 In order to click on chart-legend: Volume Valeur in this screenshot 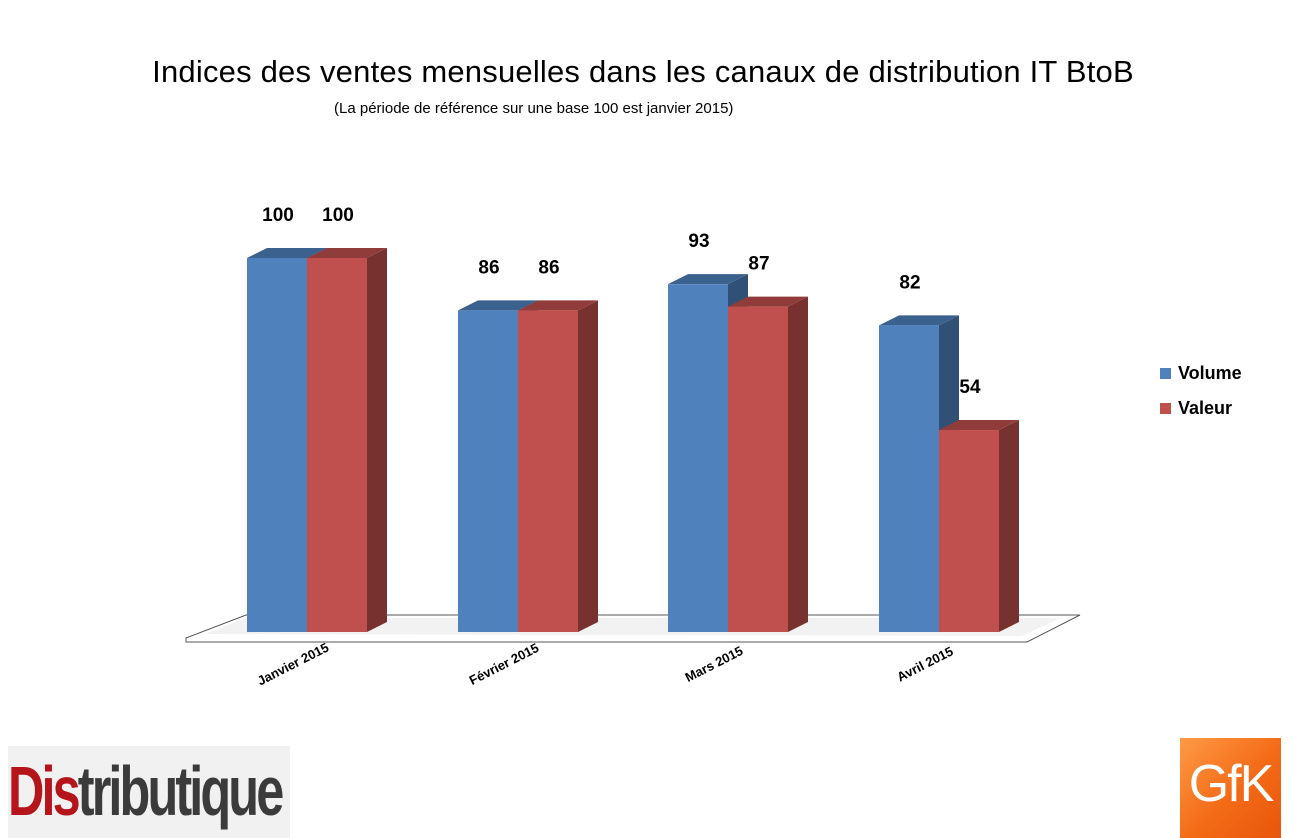, I will do `click(1201, 391)`.